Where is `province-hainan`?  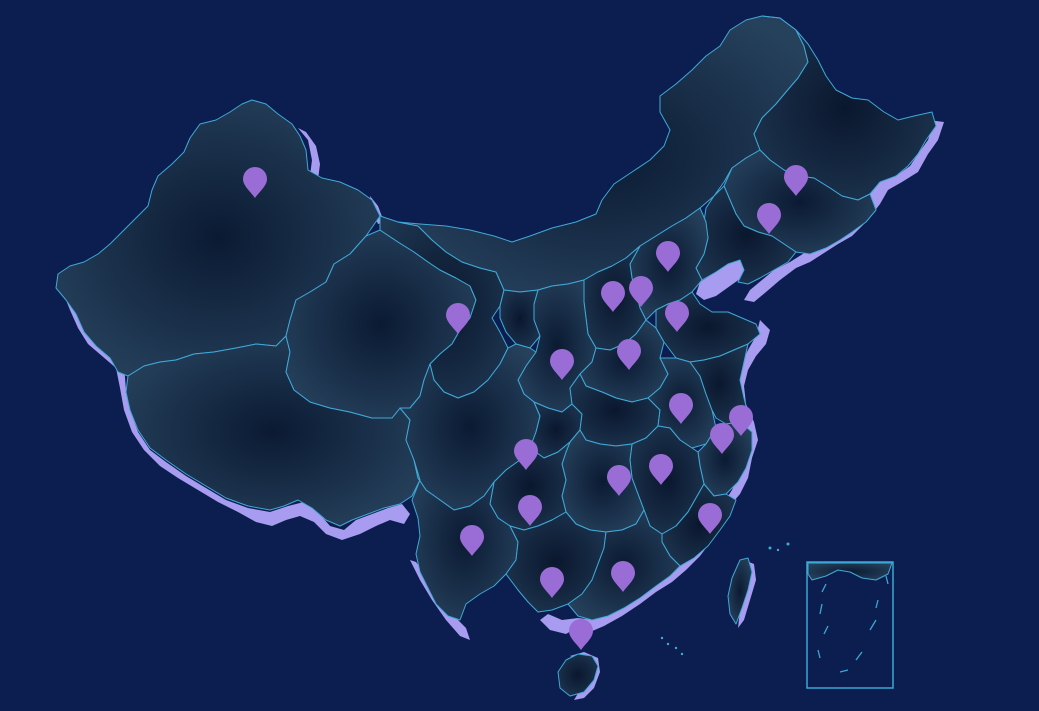 province-hainan is located at coordinates (578, 675).